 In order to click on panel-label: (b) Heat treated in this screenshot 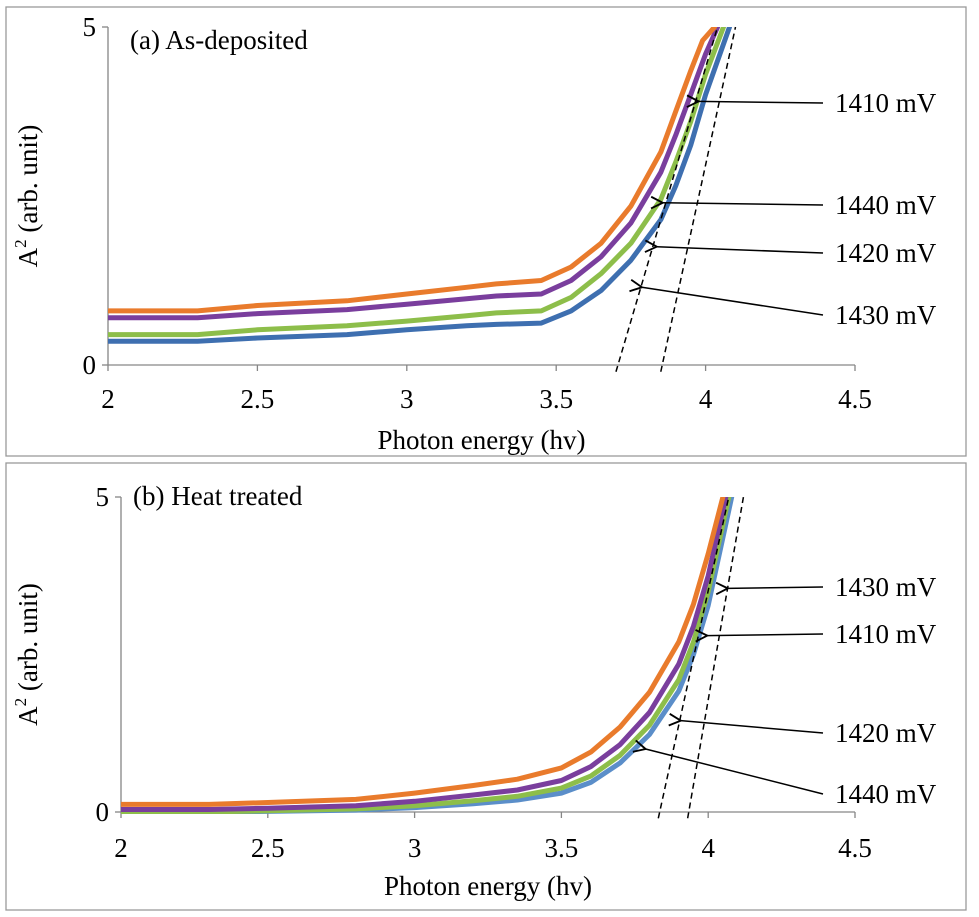, I will do `click(218, 496)`.